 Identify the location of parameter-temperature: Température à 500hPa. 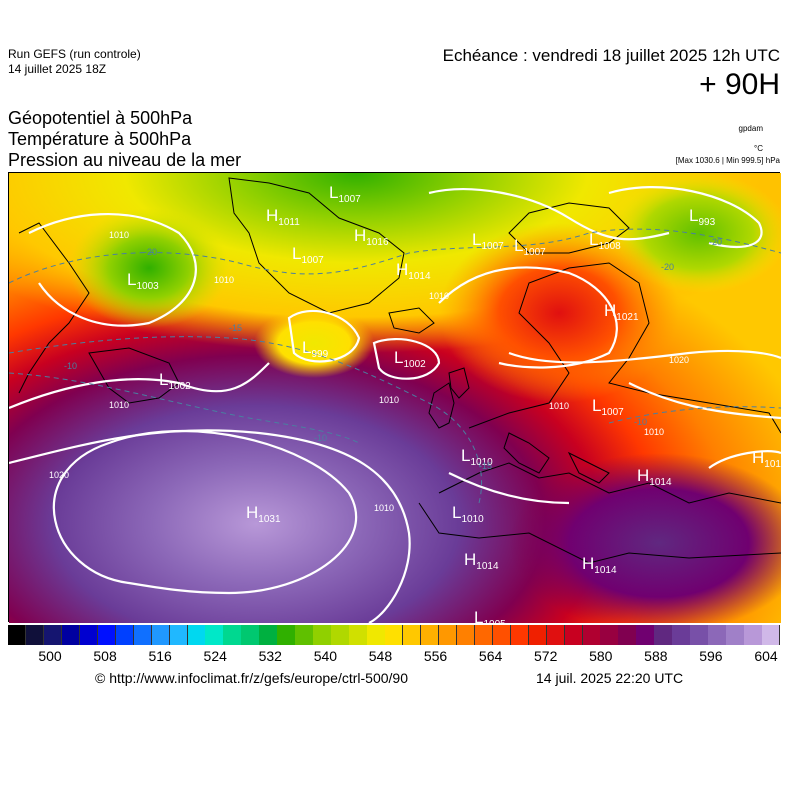
(100, 139).